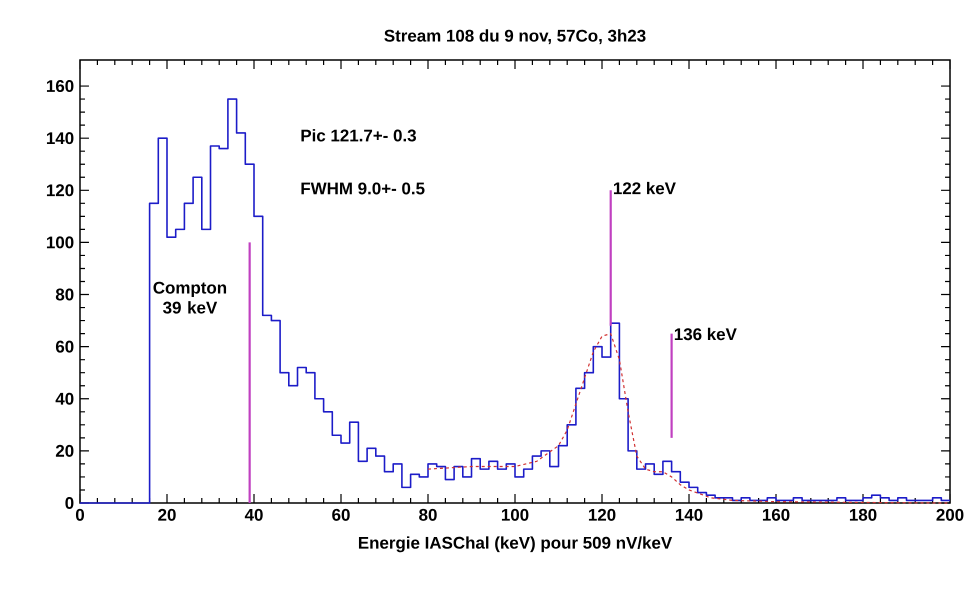  Describe the element at coordinates (358, 135) in the screenshot. I see `annotation: Pic 121.7+- 0.3` at that location.